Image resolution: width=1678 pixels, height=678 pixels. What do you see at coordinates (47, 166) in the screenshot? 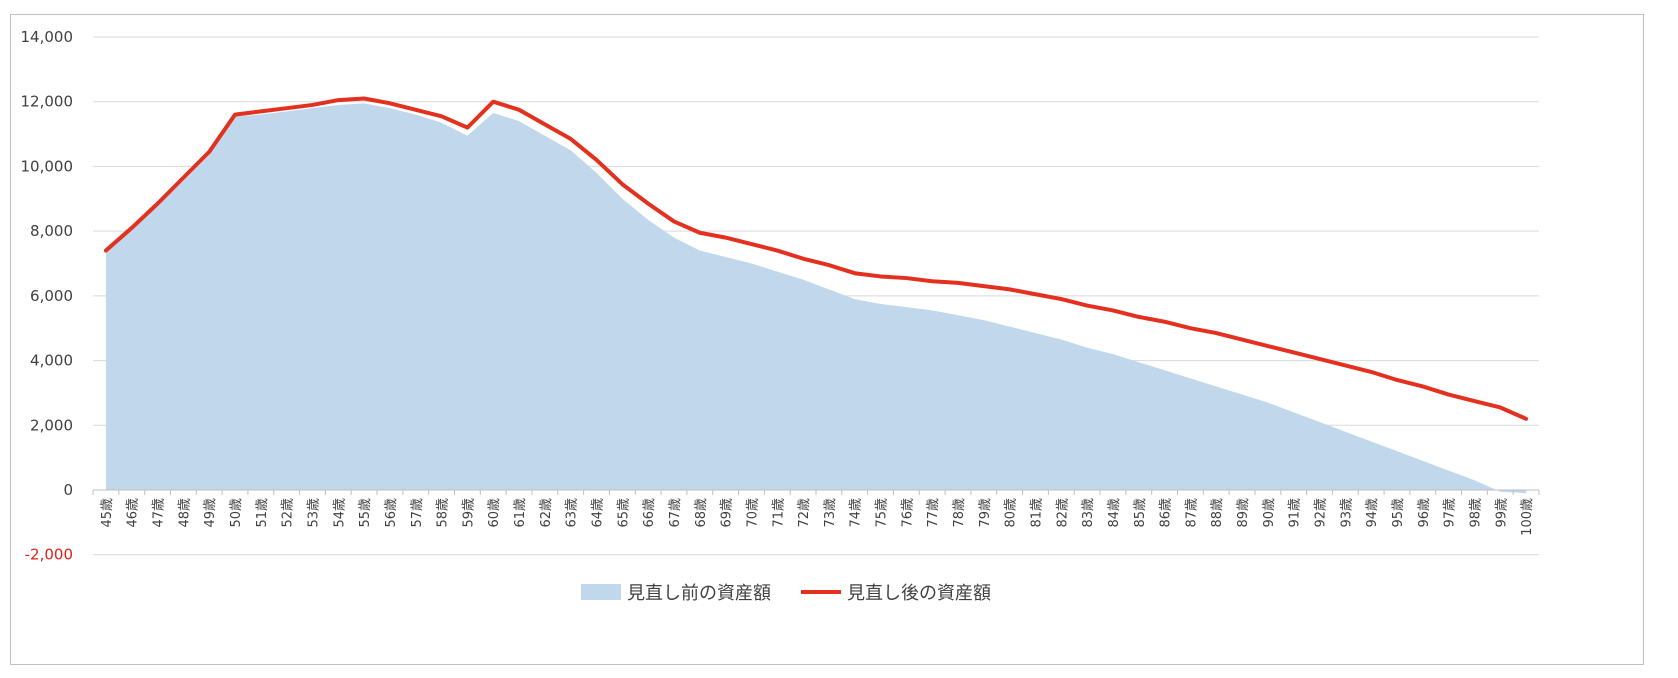
I see `y-tick-label: 10,000` at bounding box center [47, 166].